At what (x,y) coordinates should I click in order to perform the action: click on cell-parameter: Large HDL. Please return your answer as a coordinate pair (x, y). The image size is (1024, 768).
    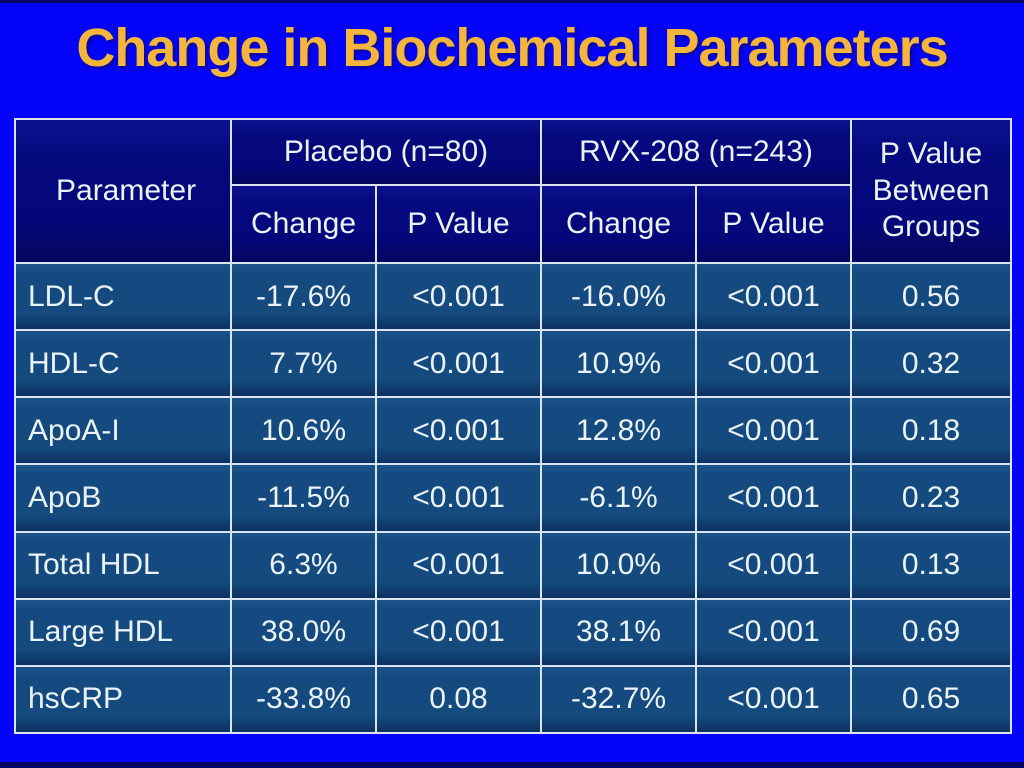
    Looking at the image, I should click on (123, 632).